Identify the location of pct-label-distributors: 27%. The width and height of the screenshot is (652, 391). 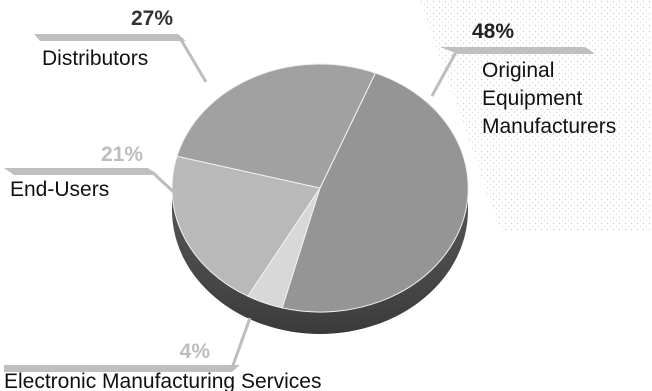
(152, 18).